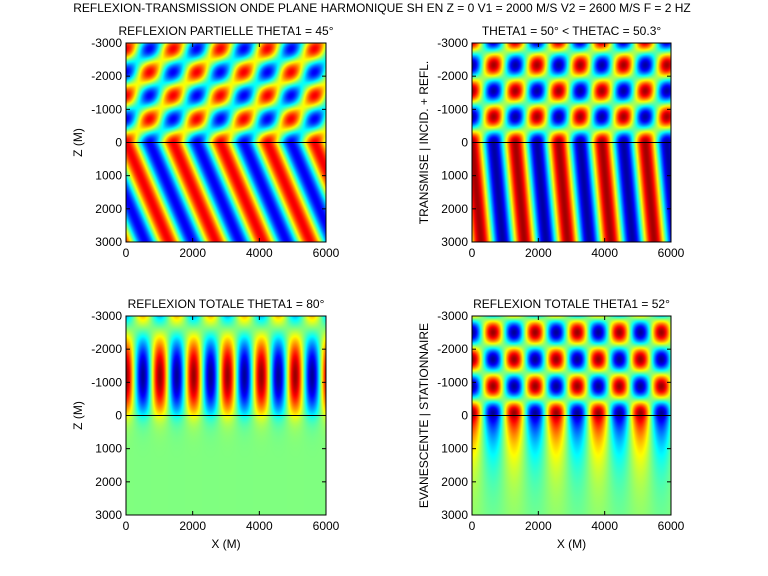 The width and height of the screenshot is (768, 576). Describe the element at coordinates (424, 415) in the screenshot. I see `y-axis-label: EVANESCENTE | STATIONNAIRE` at that location.